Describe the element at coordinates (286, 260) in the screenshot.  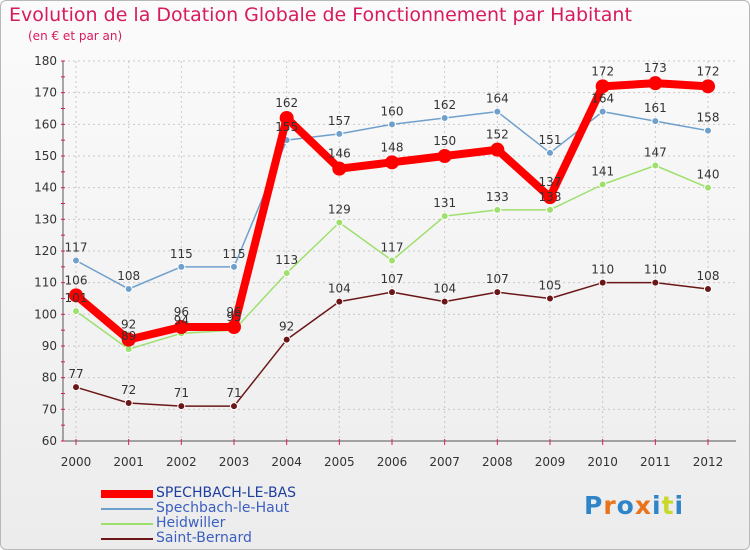
I see `data-label: 113` at that location.